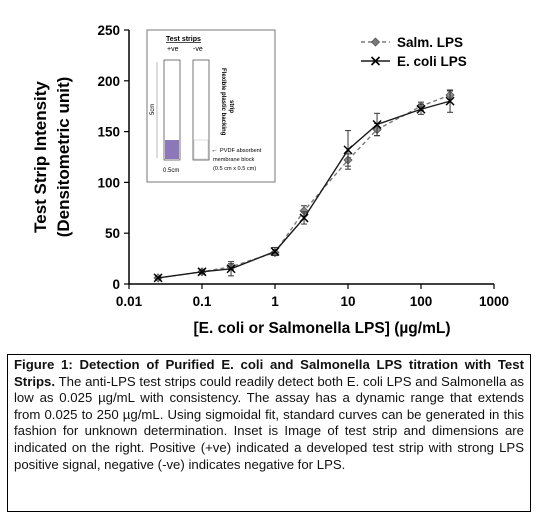  What do you see at coordinates (241, 151) in the screenshot?
I see `inset-pvdf-label-line1: PVDF absorbent` at bounding box center [241, 151].